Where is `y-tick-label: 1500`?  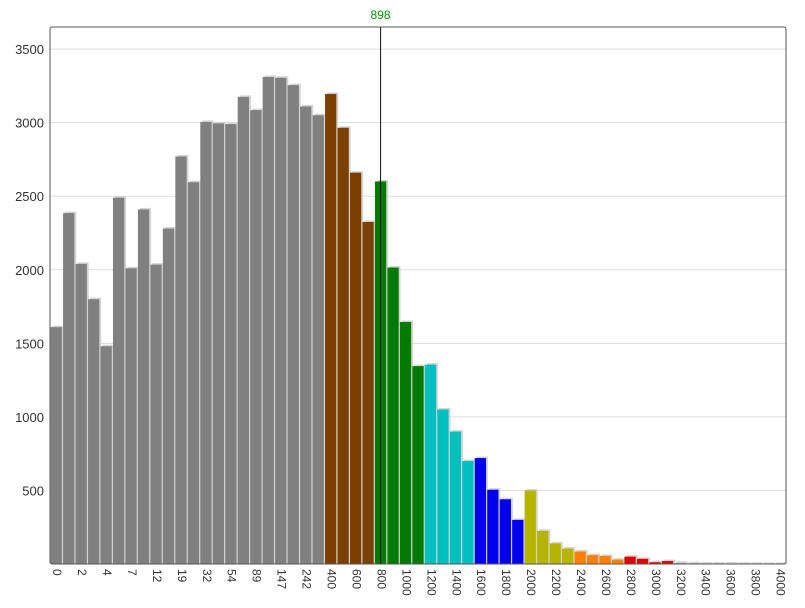 y-tick-label: 1500 is located at coordinates (29, 343).